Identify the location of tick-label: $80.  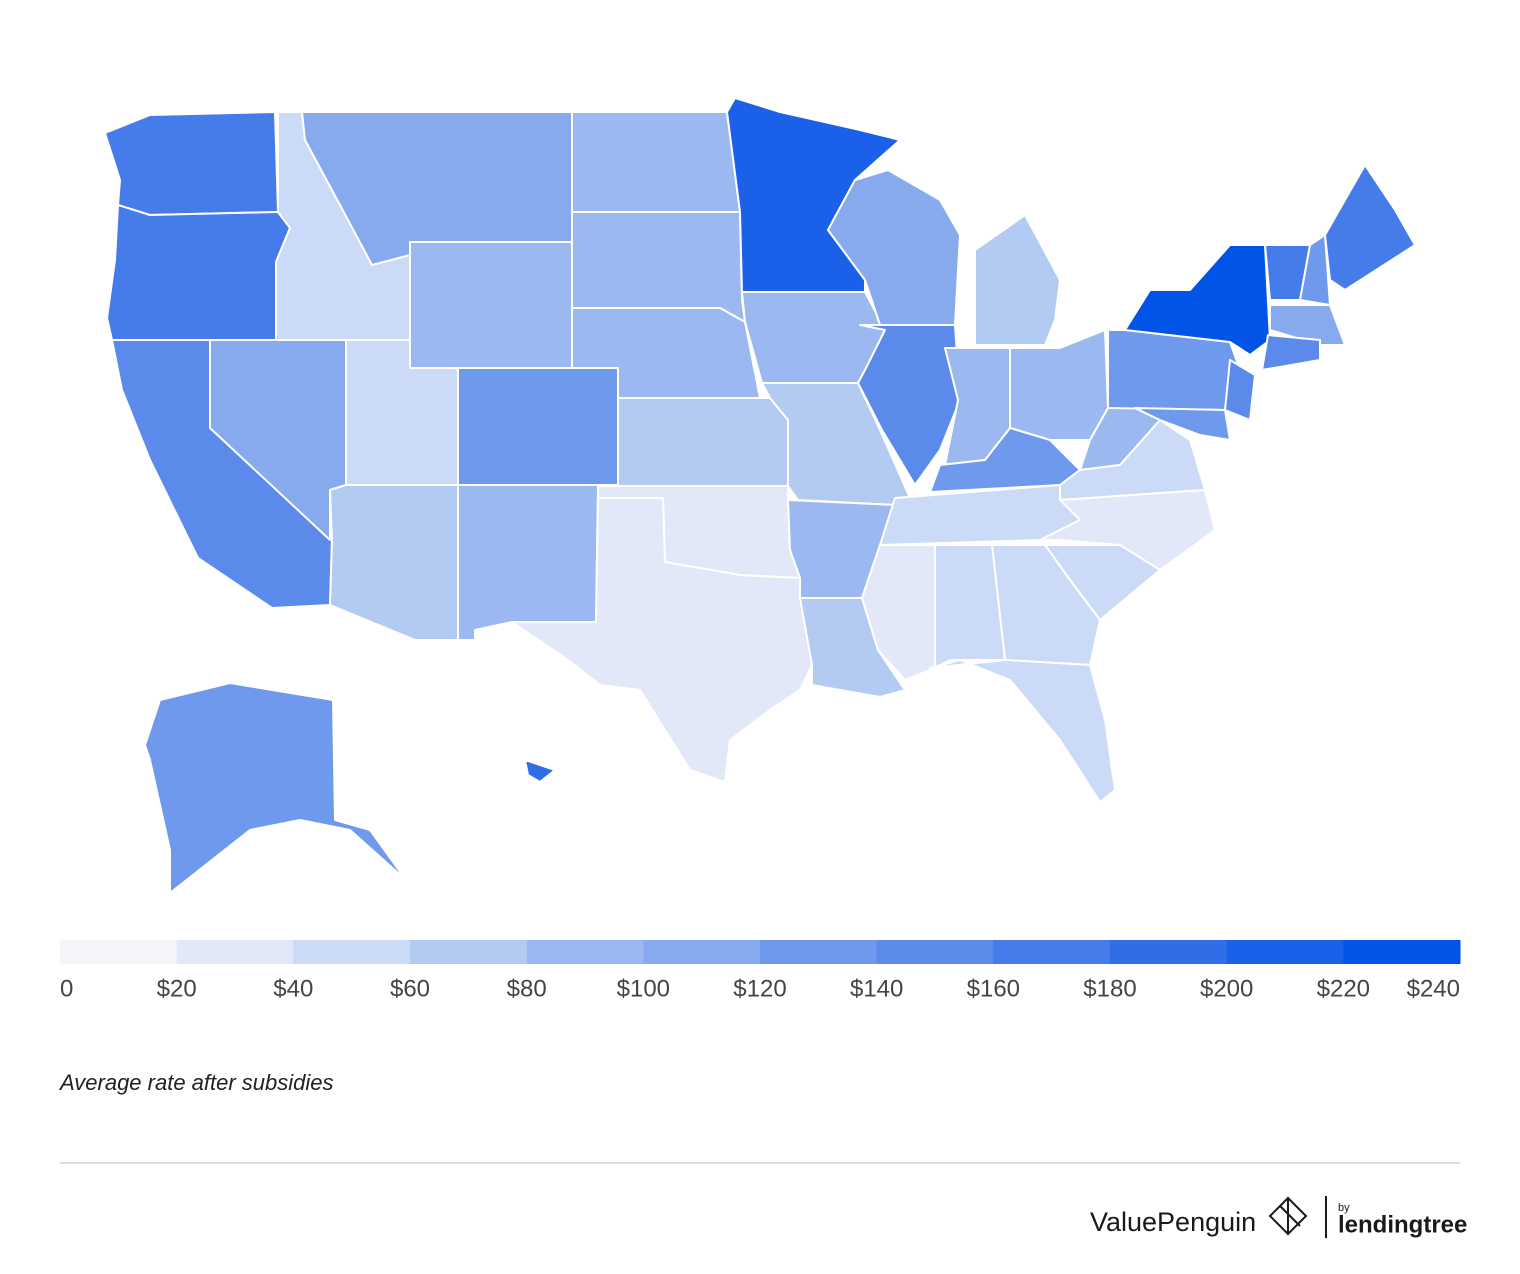
(527, 988).